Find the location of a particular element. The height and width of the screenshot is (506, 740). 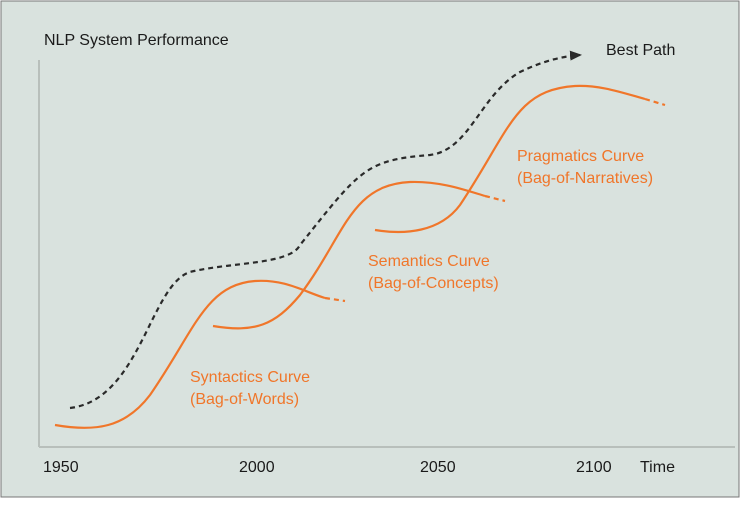

semantics-curve-subtitle: (Bag-of-Concepts) is located at coordinates (433, 283).